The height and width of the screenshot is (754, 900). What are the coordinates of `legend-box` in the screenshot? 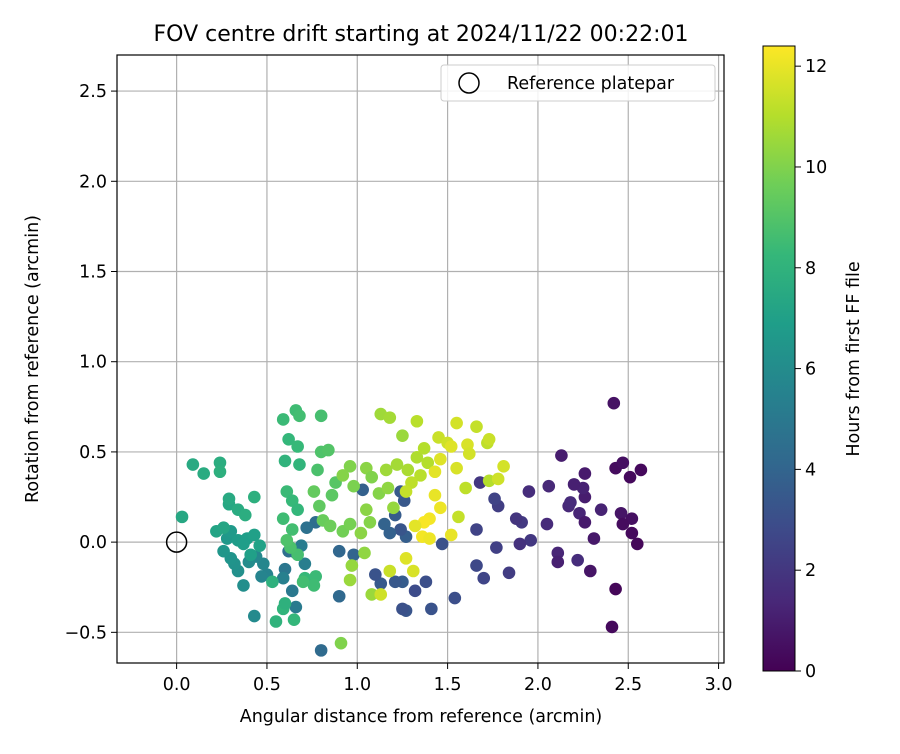 It's located at (578, 83).